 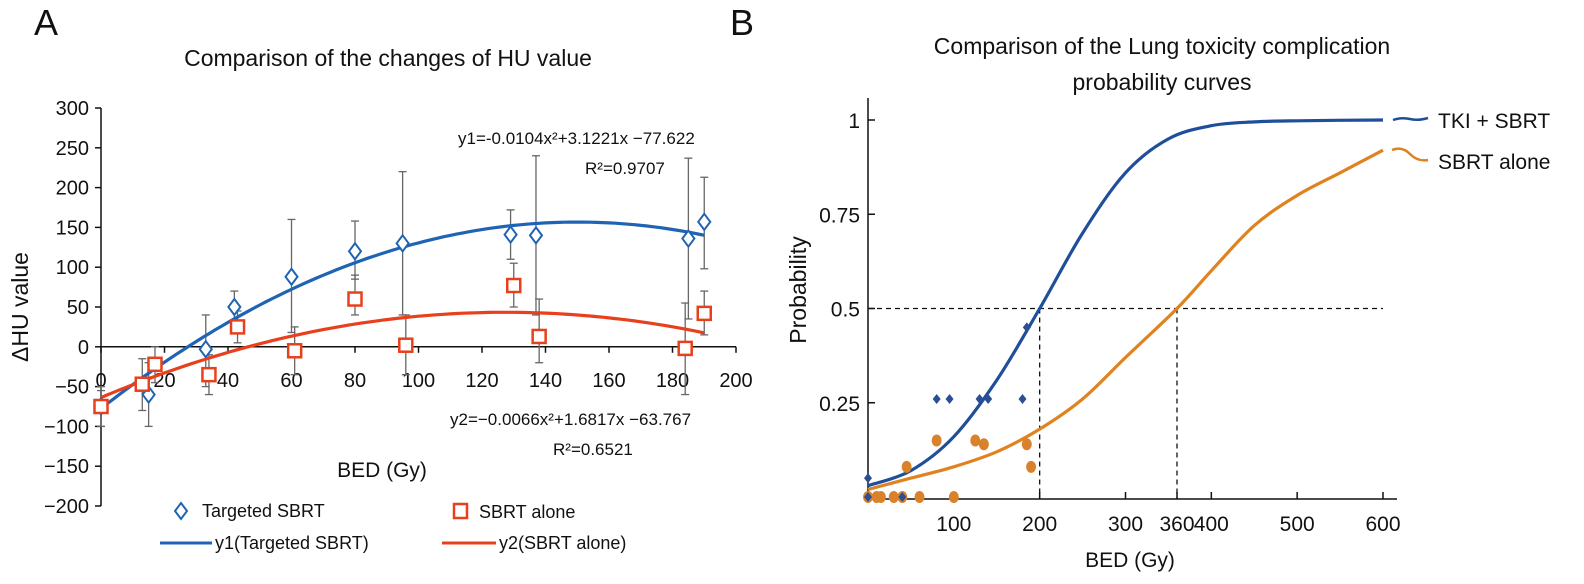 I want to click on legend-targeted-marker-label: Targeted SBRT, so click(x=263, y=511).